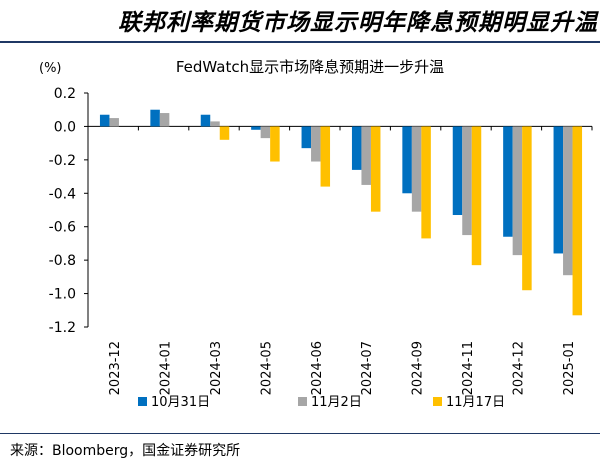  Describe the element at coordinates (475, 402) in the screenshot. I see `legend-label-3: 11月17日` at that location.